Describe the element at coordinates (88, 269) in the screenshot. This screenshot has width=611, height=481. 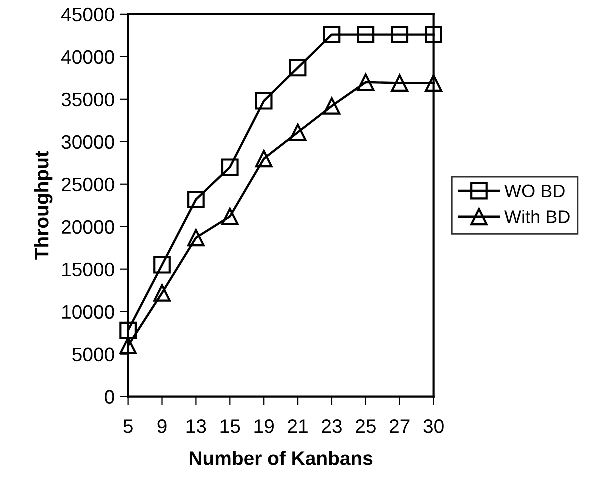
I see `y-tick-label: 15000` at that location.